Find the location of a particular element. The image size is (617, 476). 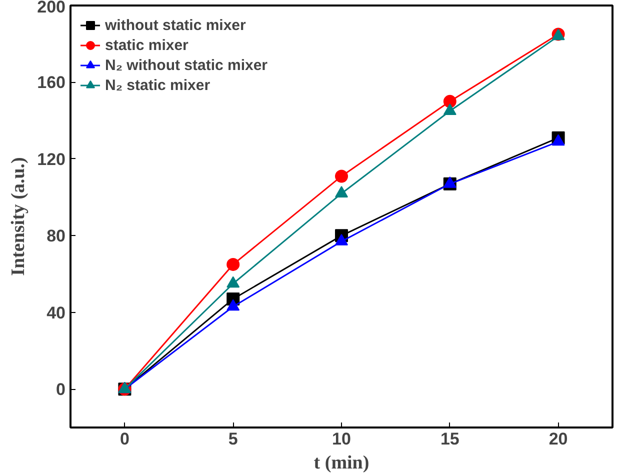

y-tick-label: 80 is located at coordinates (56, 236).